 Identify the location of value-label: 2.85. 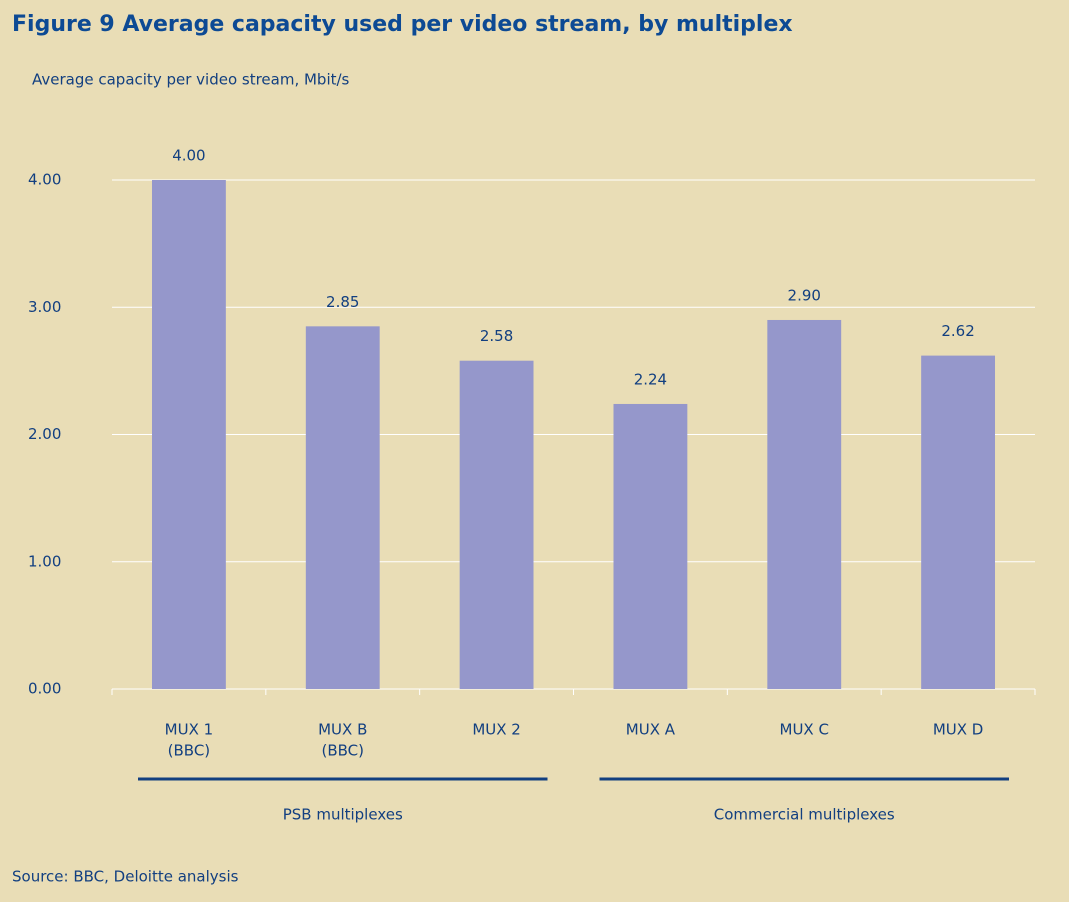
(342, 302).